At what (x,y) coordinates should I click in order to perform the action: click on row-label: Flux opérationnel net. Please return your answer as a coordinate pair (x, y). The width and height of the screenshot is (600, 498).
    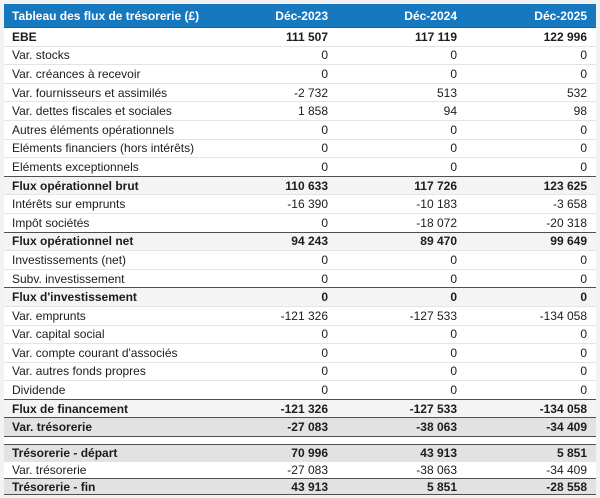
    Looking at the image, I should click on (105, 241).